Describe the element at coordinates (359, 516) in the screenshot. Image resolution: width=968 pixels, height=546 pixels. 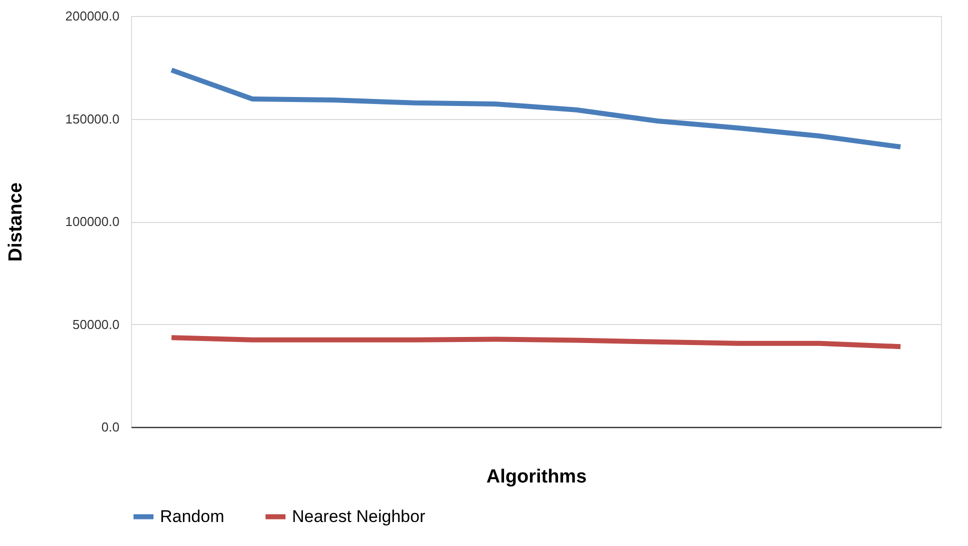
I see `legend-label: Nearest Neighbor` at that location.